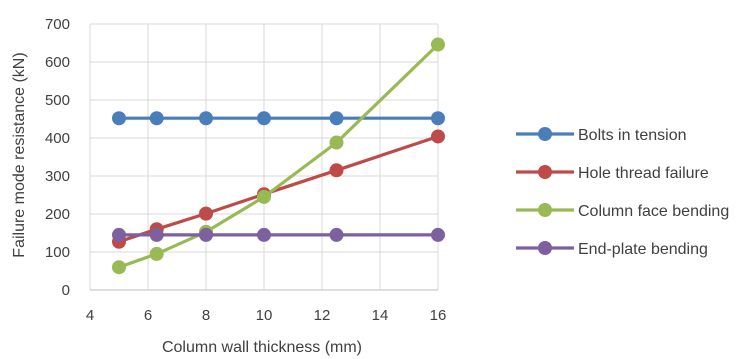 The width and height of the screenshot is (742, 359). What do you see at coordinates (643, 249) in the screenshot?
I see `legend-label: End-plate bending` at bounding box center [643, 249].